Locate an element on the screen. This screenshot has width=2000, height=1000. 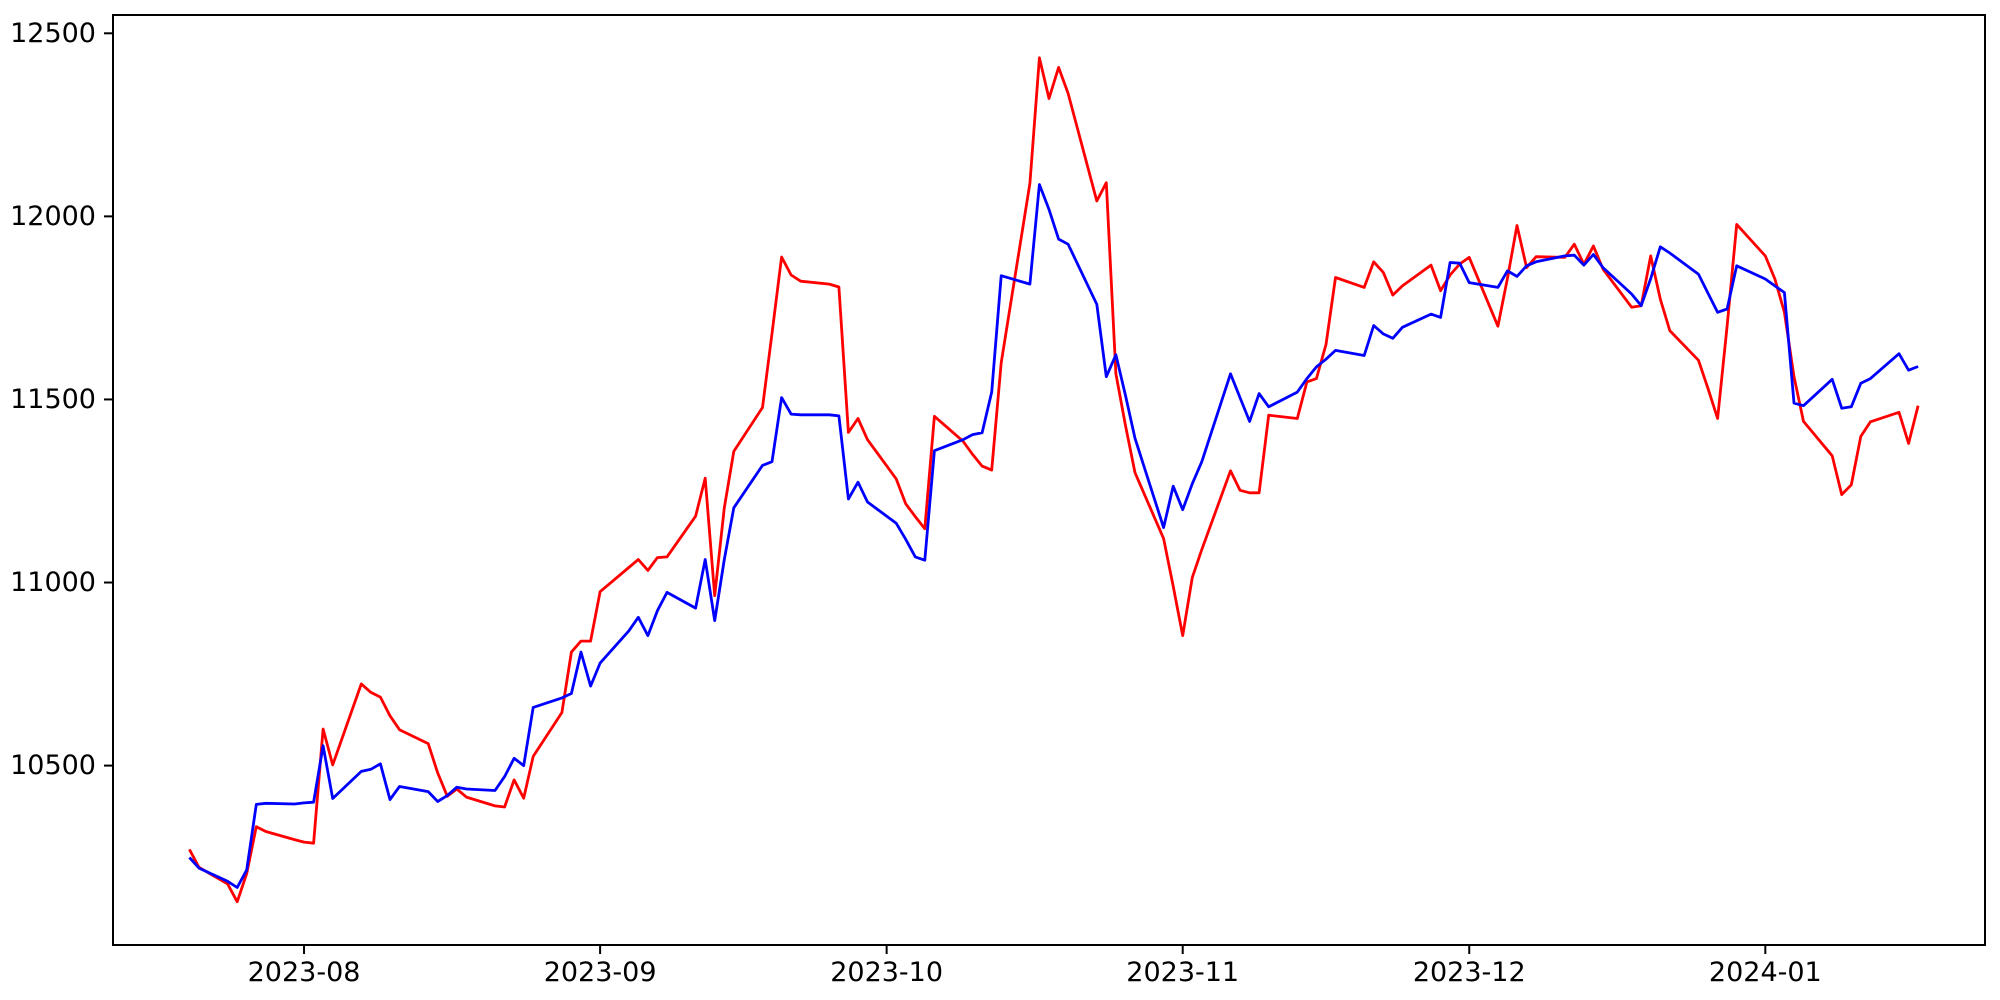
y-axis: 10500 11000 11500 12000 12500 is located at coordinates (61, 399).